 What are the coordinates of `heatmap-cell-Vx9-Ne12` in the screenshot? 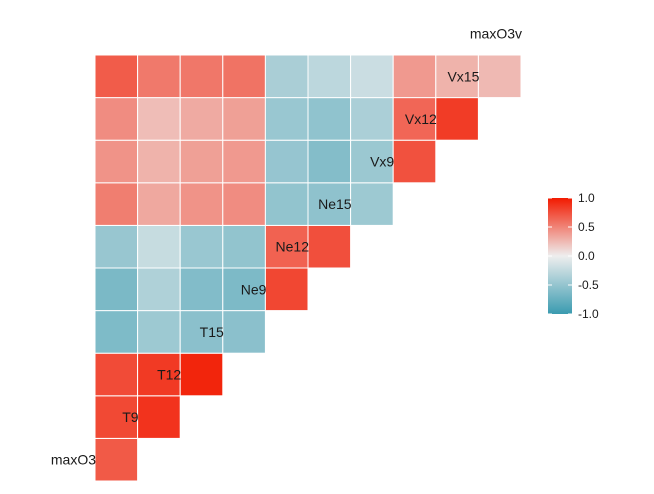 It's located at (329, 204).